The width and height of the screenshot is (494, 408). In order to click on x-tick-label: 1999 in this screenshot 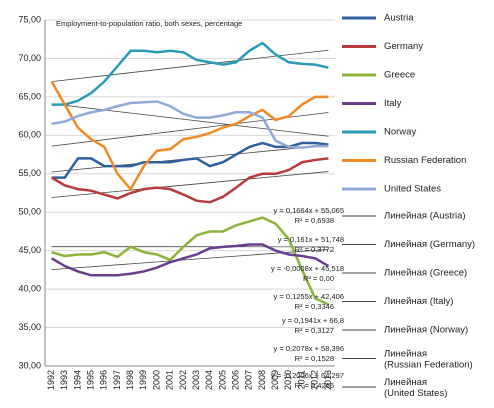, I will do `click(143, 380)`.